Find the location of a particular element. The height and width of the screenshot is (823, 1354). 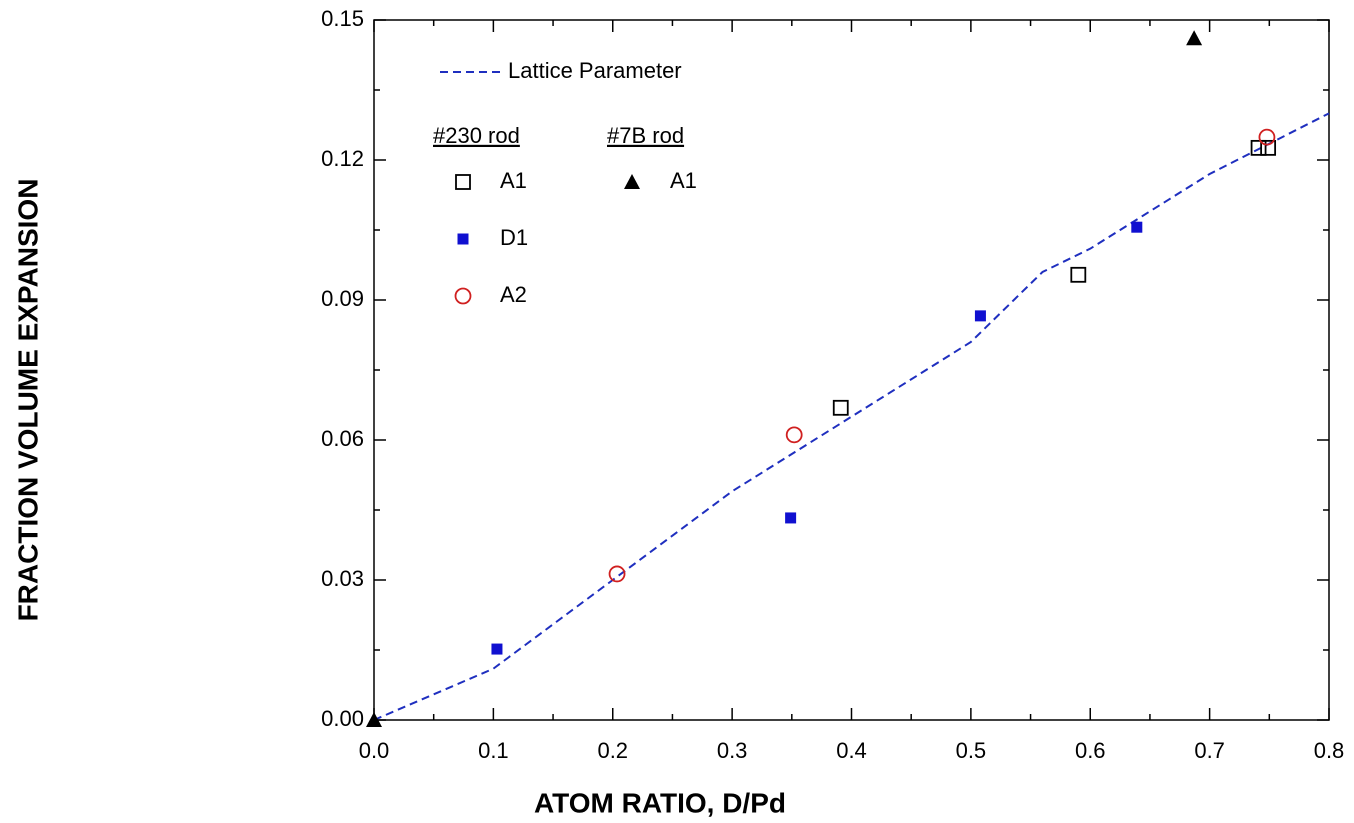

x-tick-label: 0.1 is located at coordinates (493, 750).